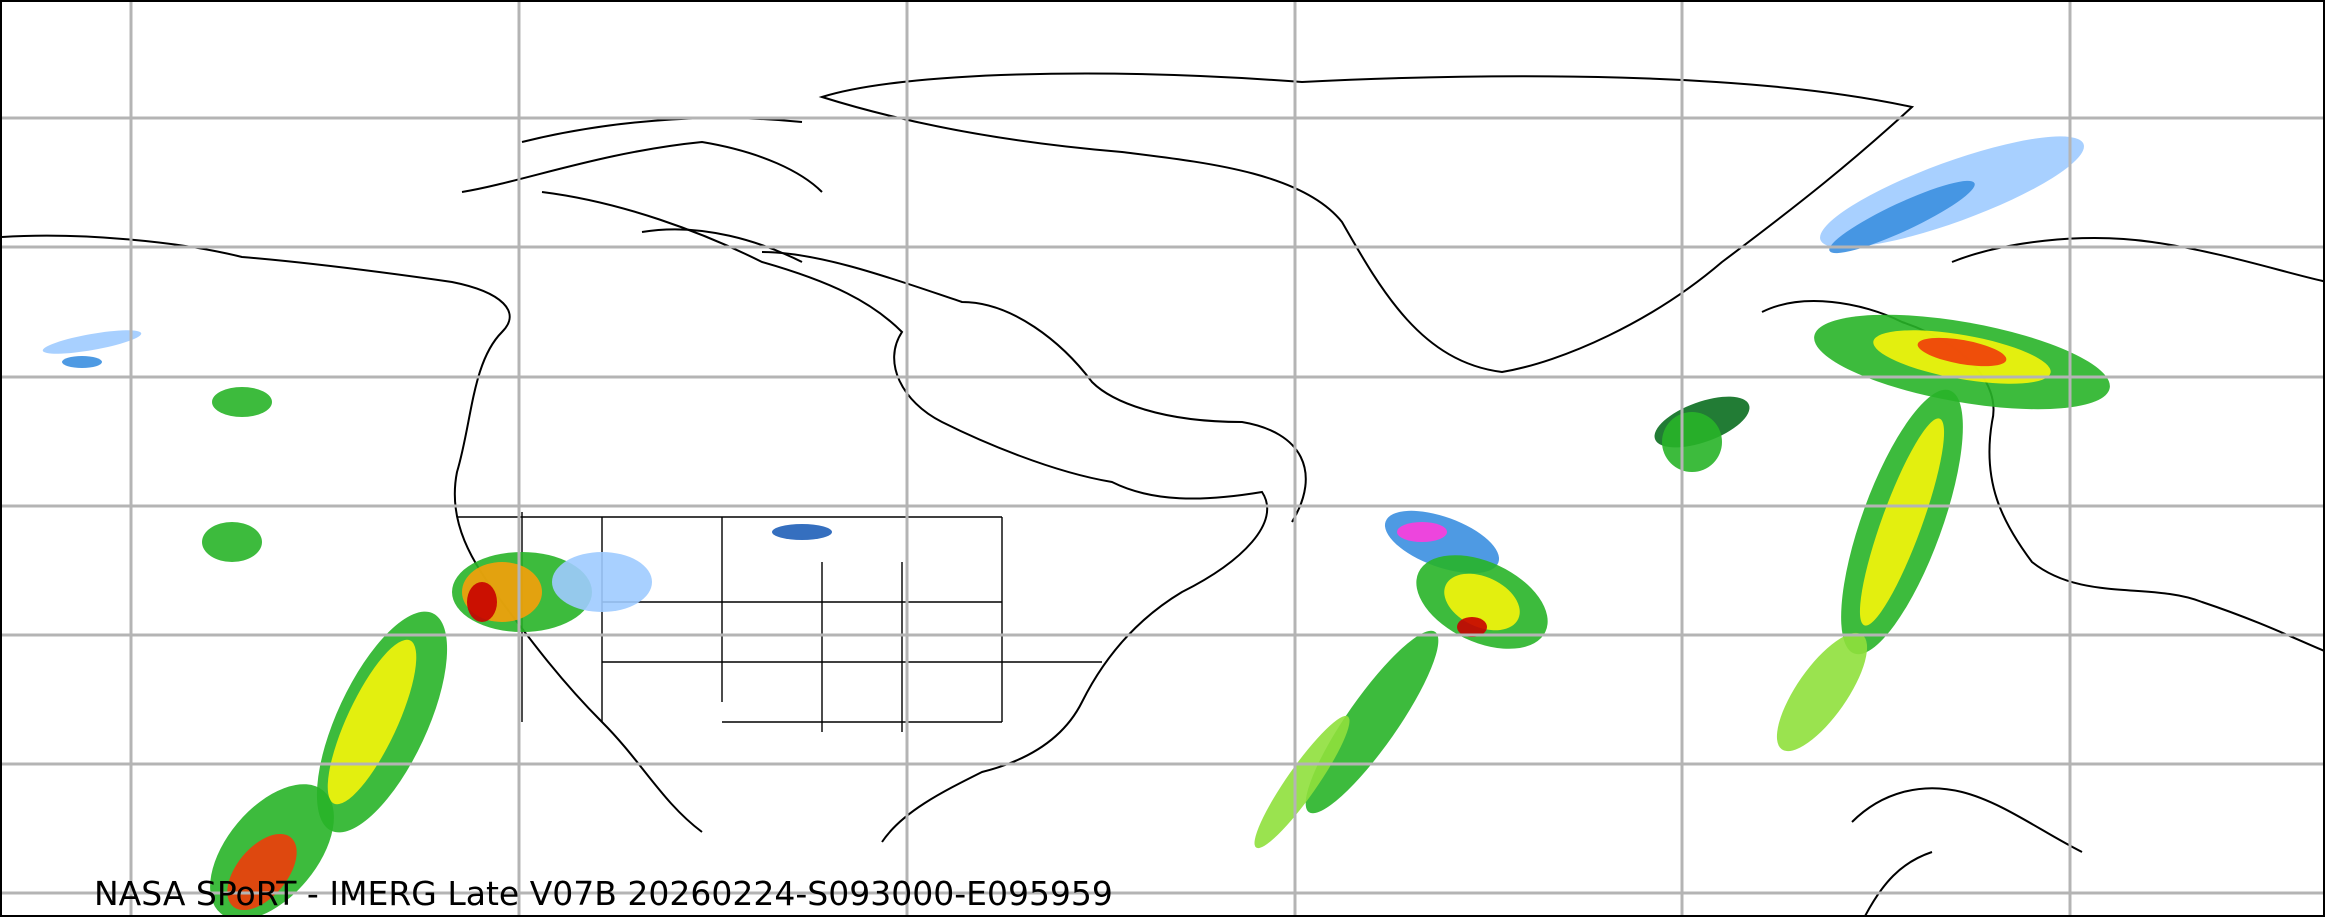 The image size is (2325, 917). I want to click on arctic-islands, so click(642, 190).